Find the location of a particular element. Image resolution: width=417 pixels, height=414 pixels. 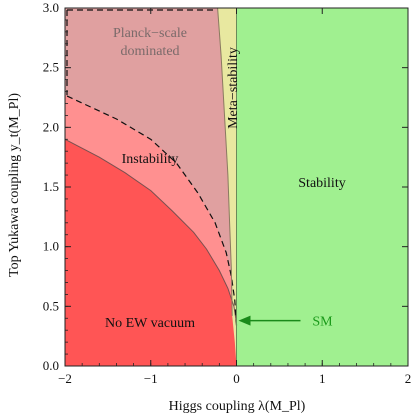

instability-label: Instability is located at coordinates (150, 159).